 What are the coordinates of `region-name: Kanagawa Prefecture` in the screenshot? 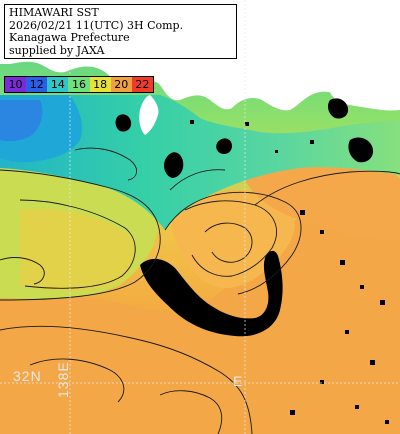 It's located at (69, 37).